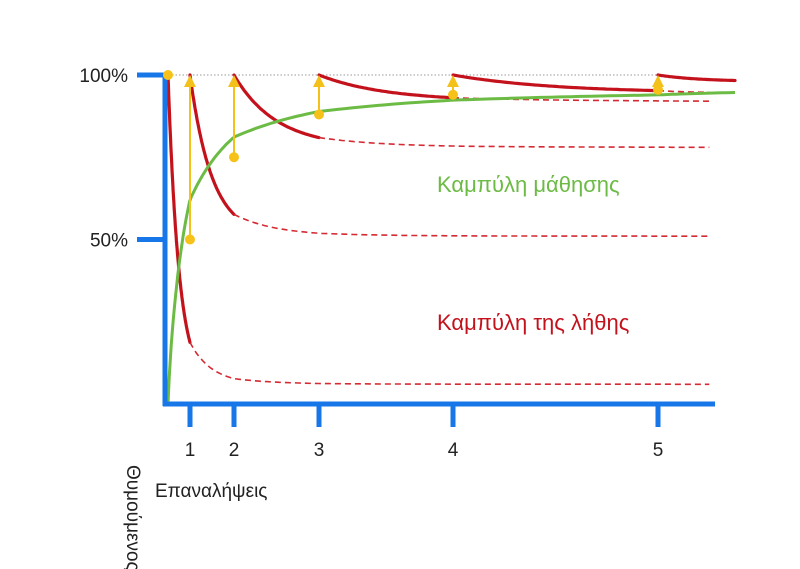  What do you see at coordinates (528, 184) in the screenshot?
I see `learning-curve-label: Καμπύλη μάθησης` at bounding box center [528, 184].